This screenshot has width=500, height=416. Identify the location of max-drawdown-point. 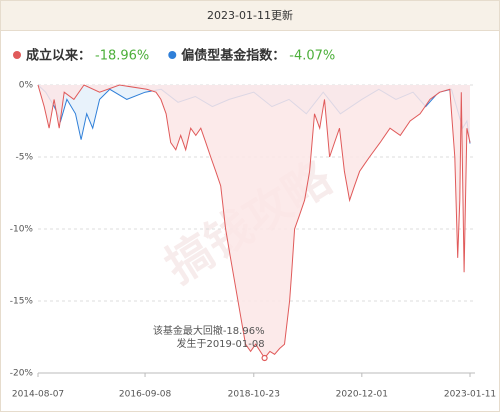
(264, 358).